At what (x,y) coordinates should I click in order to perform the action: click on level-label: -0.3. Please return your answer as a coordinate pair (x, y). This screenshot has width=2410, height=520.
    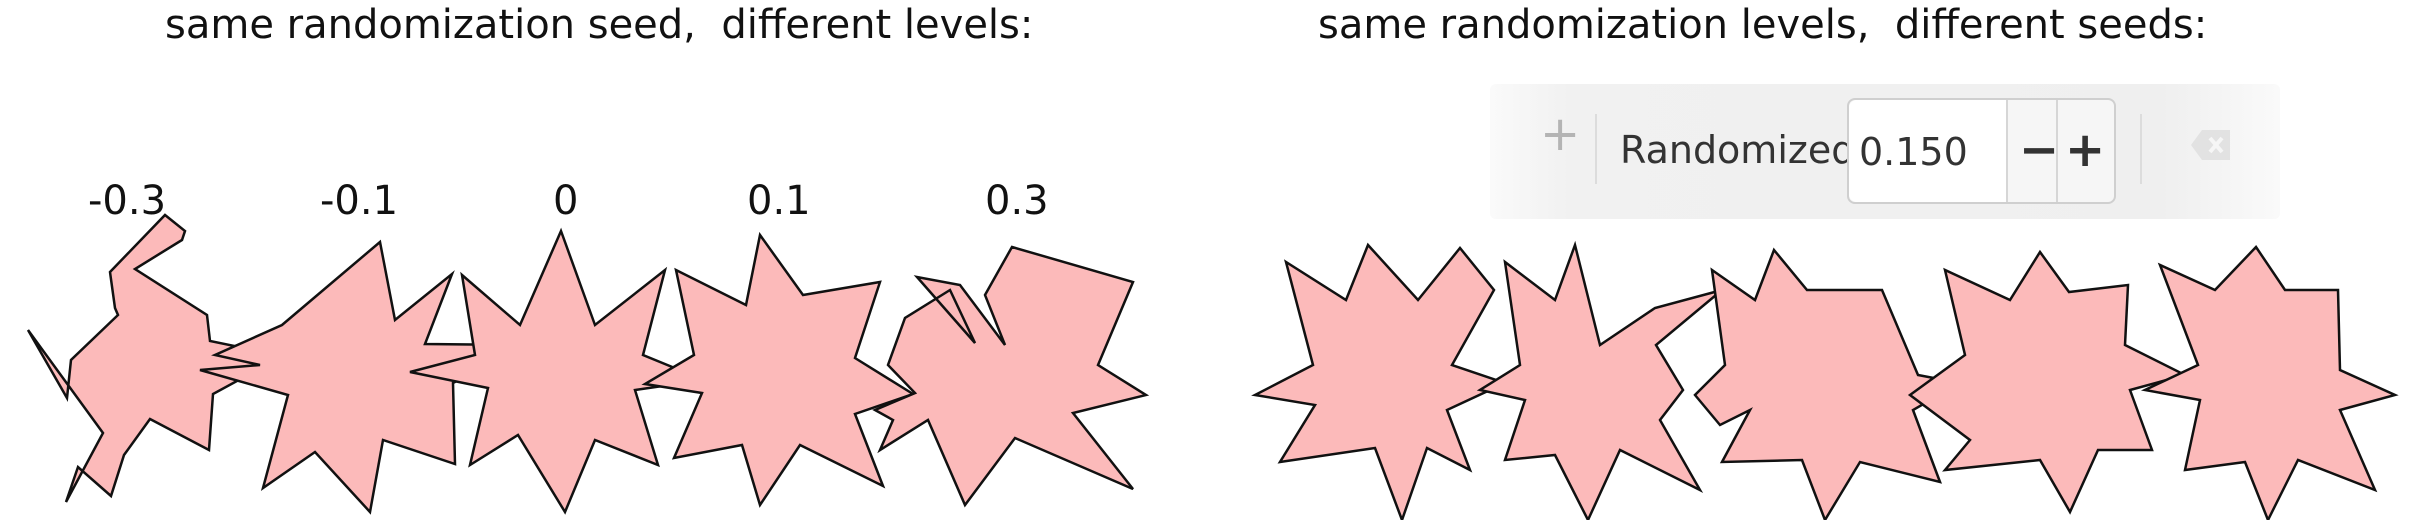
    Looking at the image, I should click on (127, 201).